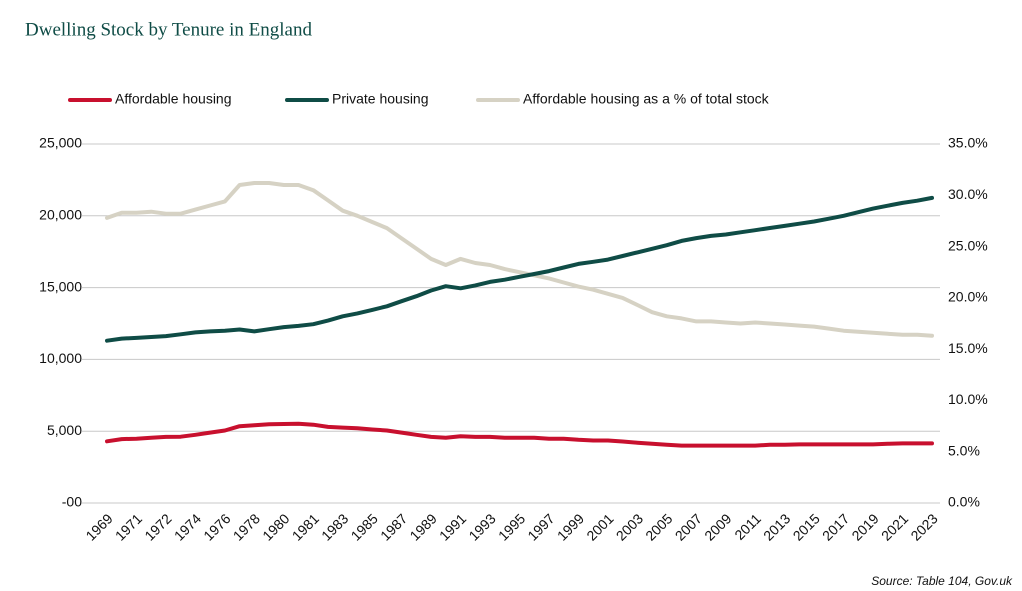  Describe the element at coordinates (964, 502) in the screenshot. I see `y2-tick-label: 0.0%` at that location.